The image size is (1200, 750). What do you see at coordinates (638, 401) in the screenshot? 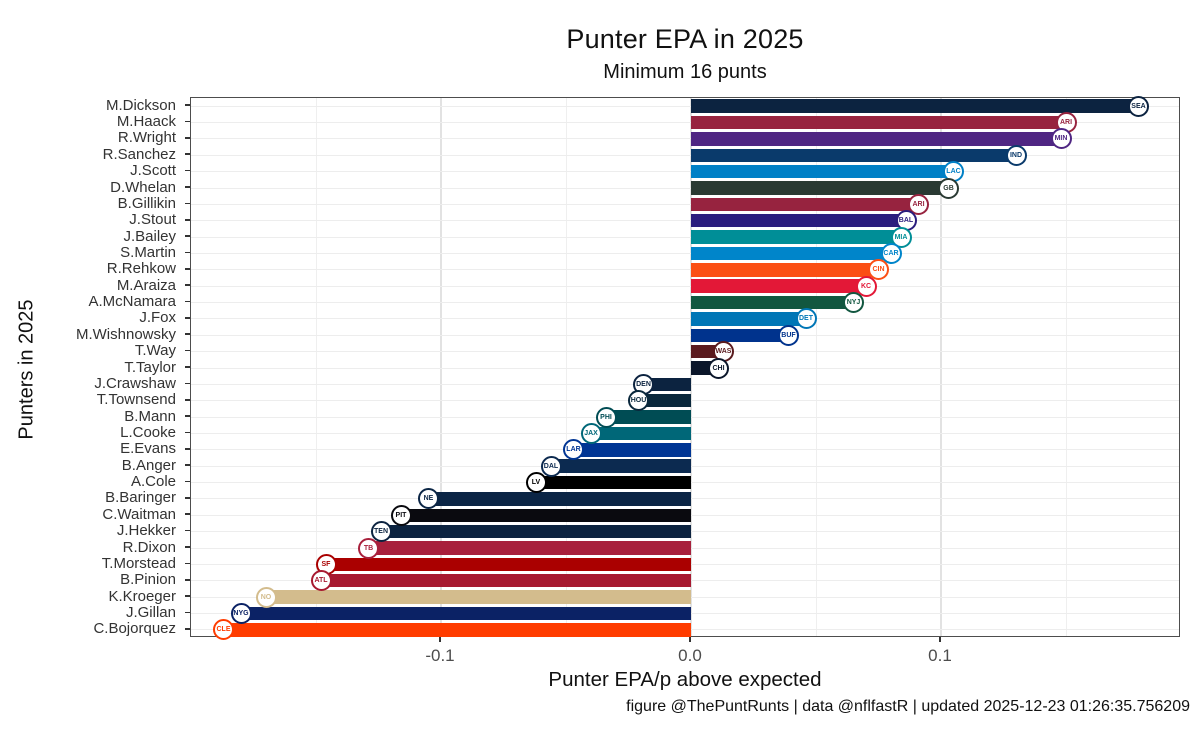
I see `texans-logo: HOU` at bounding box center [638, 401].